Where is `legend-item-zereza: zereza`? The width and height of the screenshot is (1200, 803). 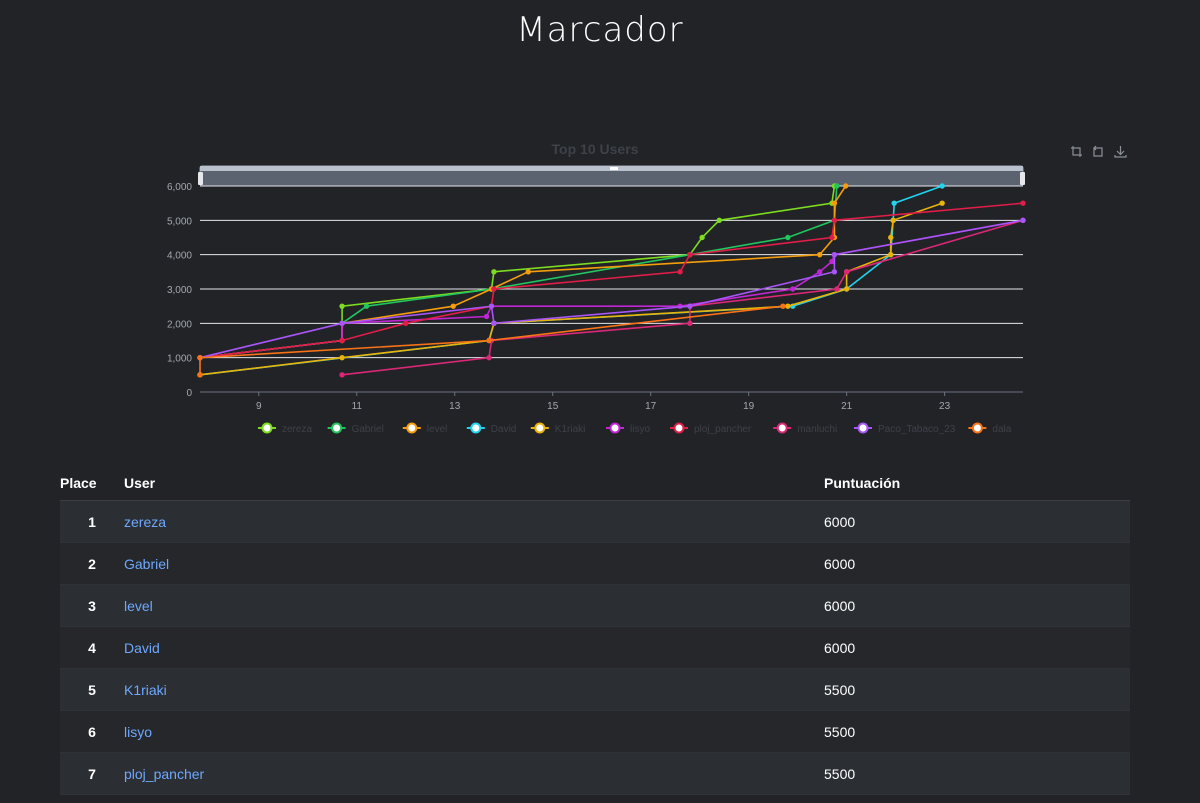 legend-item-zereza: zereza is located at coordinates (297, 429).